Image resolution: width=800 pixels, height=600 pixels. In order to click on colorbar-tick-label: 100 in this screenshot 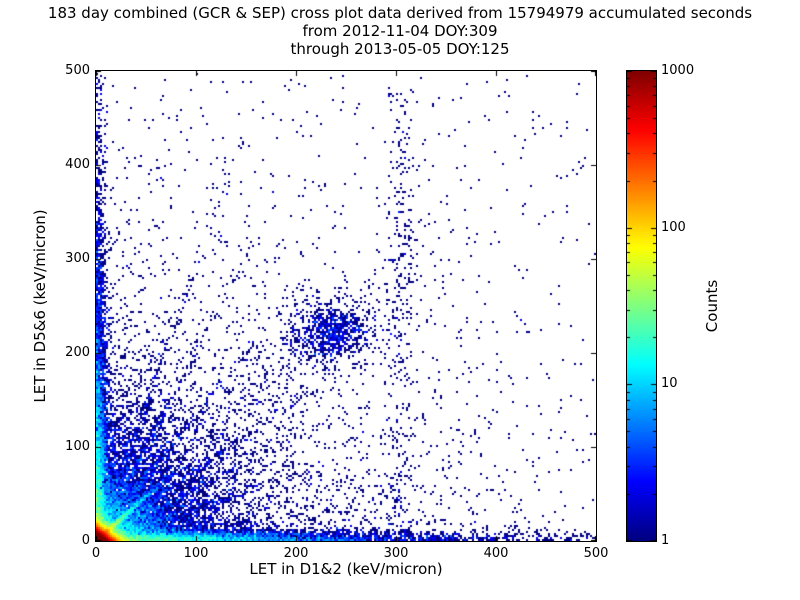, I will do `click(673, 227)`.